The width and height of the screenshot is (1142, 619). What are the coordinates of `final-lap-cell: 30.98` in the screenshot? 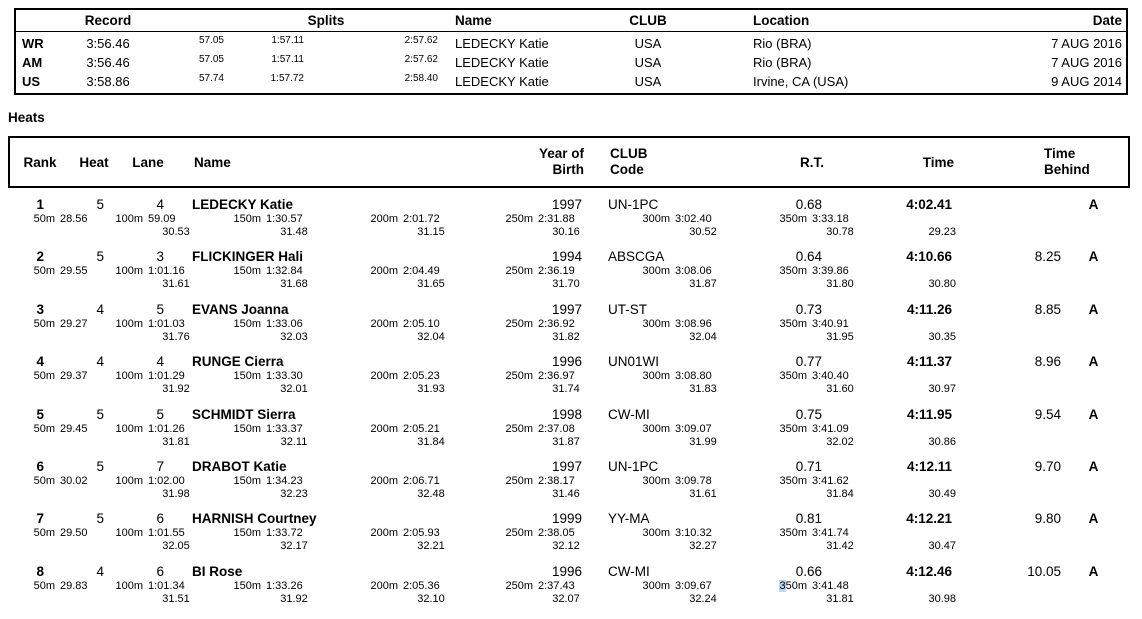 It's located at (932, 593).